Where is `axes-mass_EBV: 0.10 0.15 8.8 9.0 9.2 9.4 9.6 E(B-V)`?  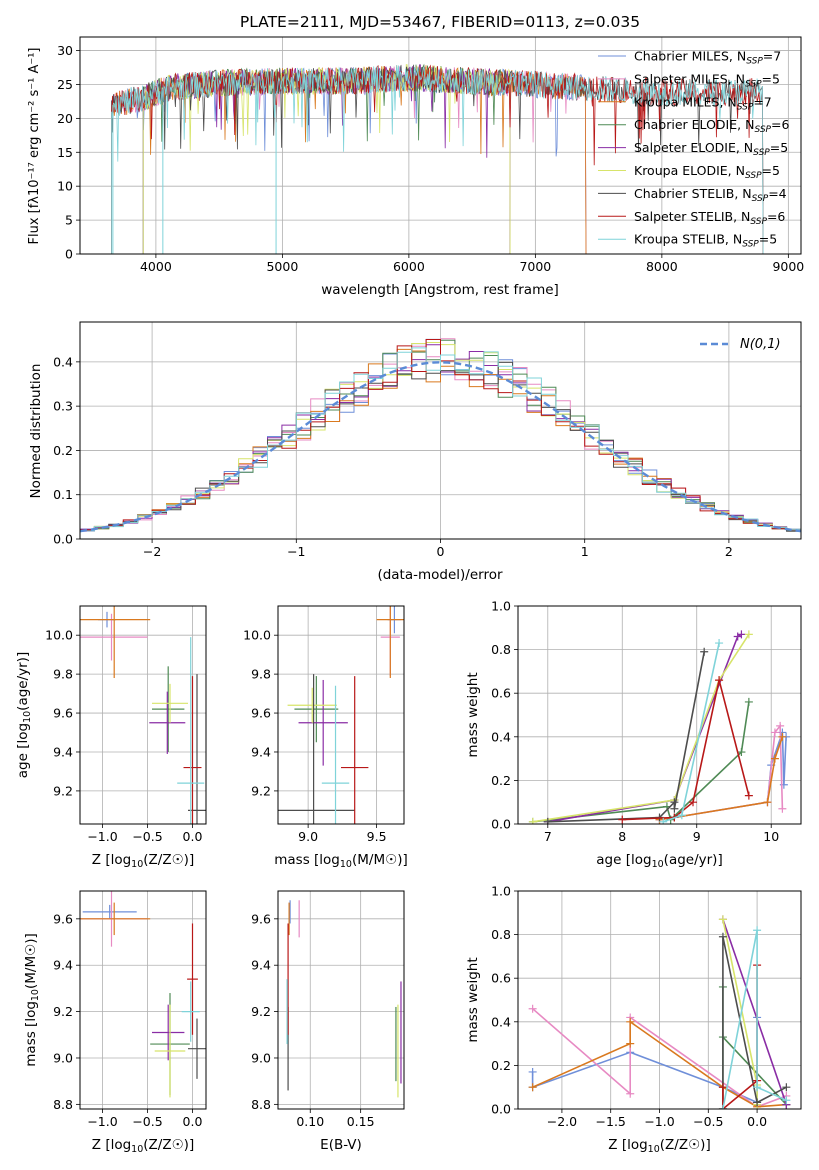
axes-mass_EBV: 0.10 0.15 8.8 9.0 9.2 9.4 9.6 E(B-V) is located at coordinates (328, 1021).